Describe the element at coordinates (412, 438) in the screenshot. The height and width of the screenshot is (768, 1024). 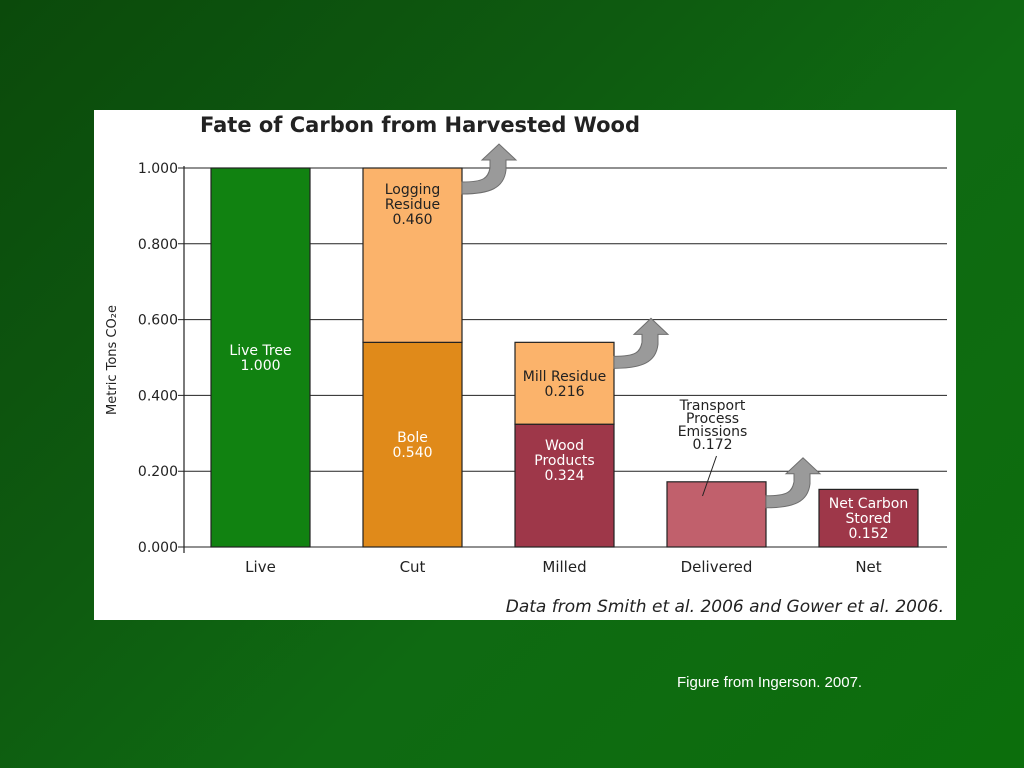
I see `segment-label: Bole` at that location.